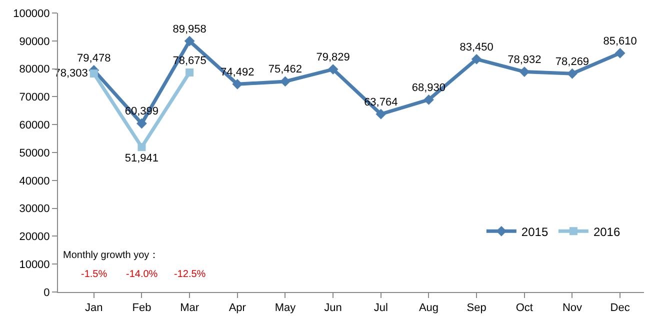 Image resolution: width=652 pixels, height=322 pixels. Describe the element at coordinates (524, 308) in the screenshot. I see `x-tick-label: Oct` at that location.